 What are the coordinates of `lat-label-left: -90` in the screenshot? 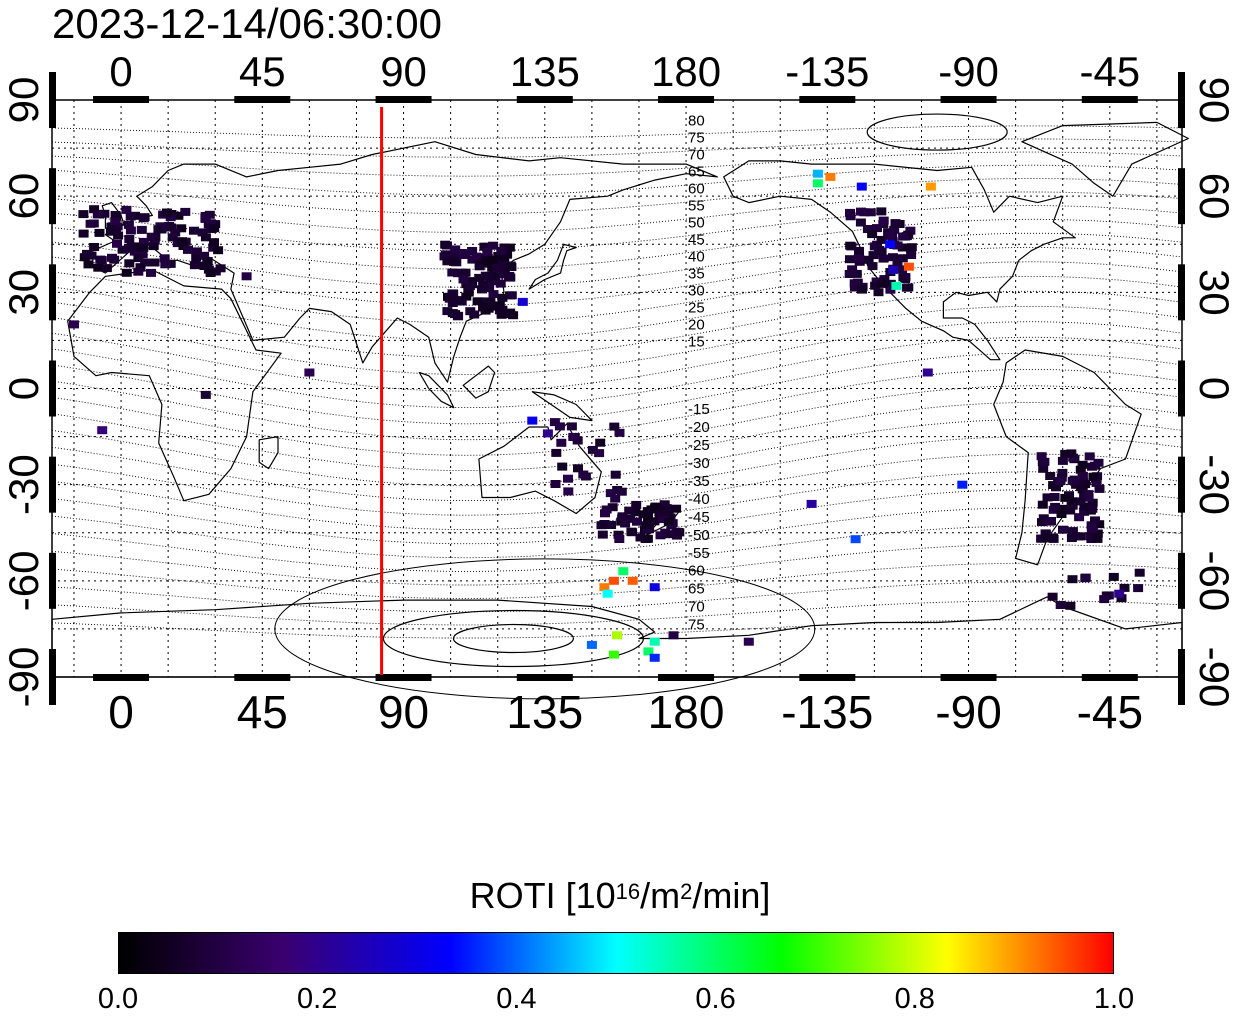 It's located at (23, 677).